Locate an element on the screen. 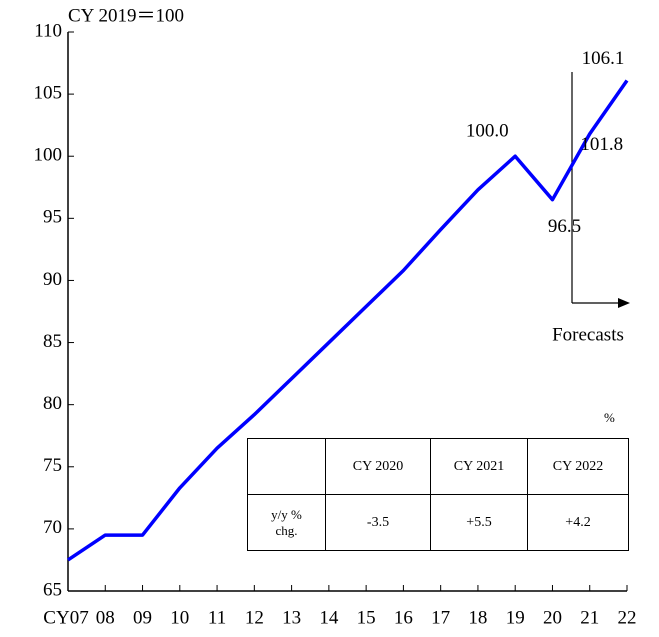 The width and height of the screenshot is (659, 637). cell: +4.2 is located at coordinates (578, 522).